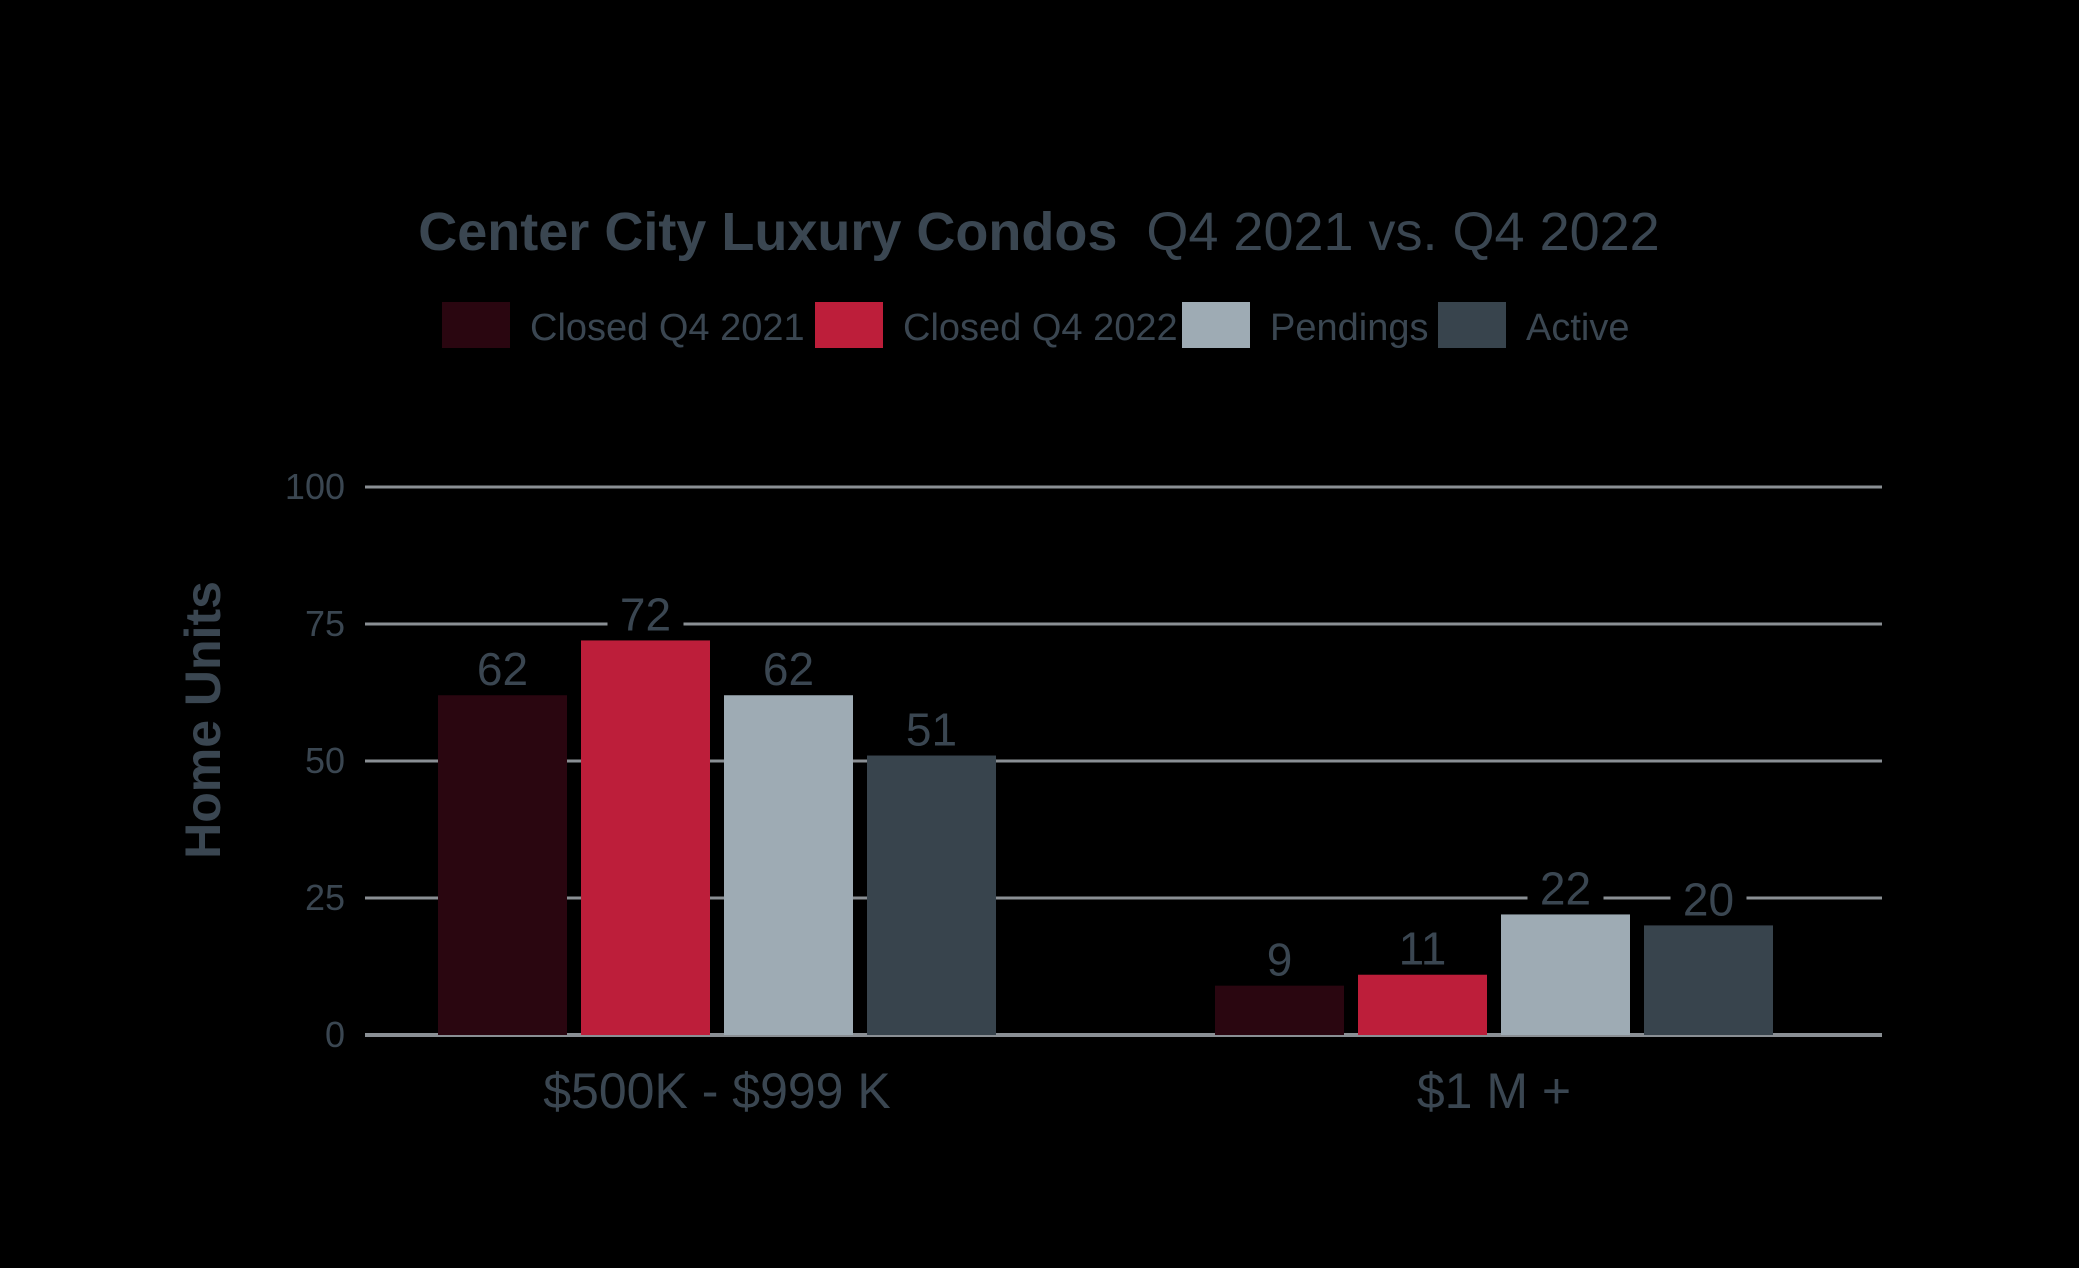  I want to click on data-label-active-500k-999-k: 51, so click(931, 730).